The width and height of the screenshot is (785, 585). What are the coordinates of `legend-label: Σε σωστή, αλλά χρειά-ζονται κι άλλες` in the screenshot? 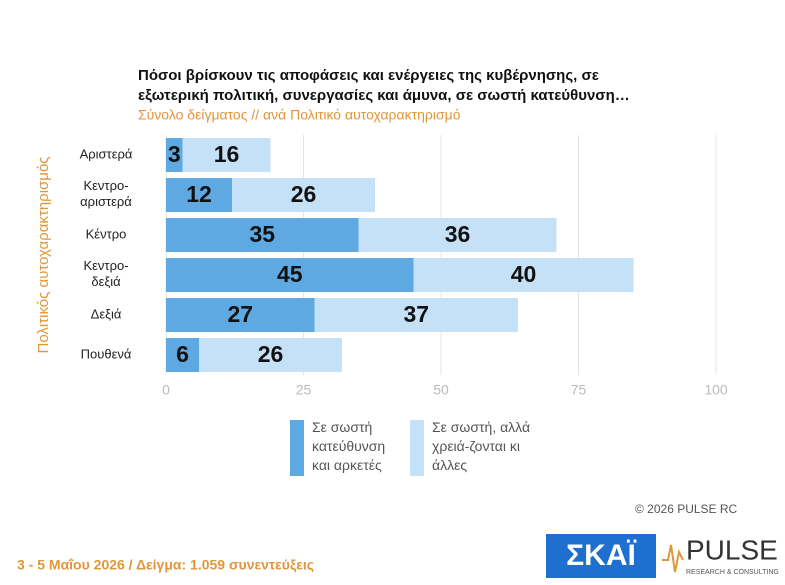 It's located at (481, 446).